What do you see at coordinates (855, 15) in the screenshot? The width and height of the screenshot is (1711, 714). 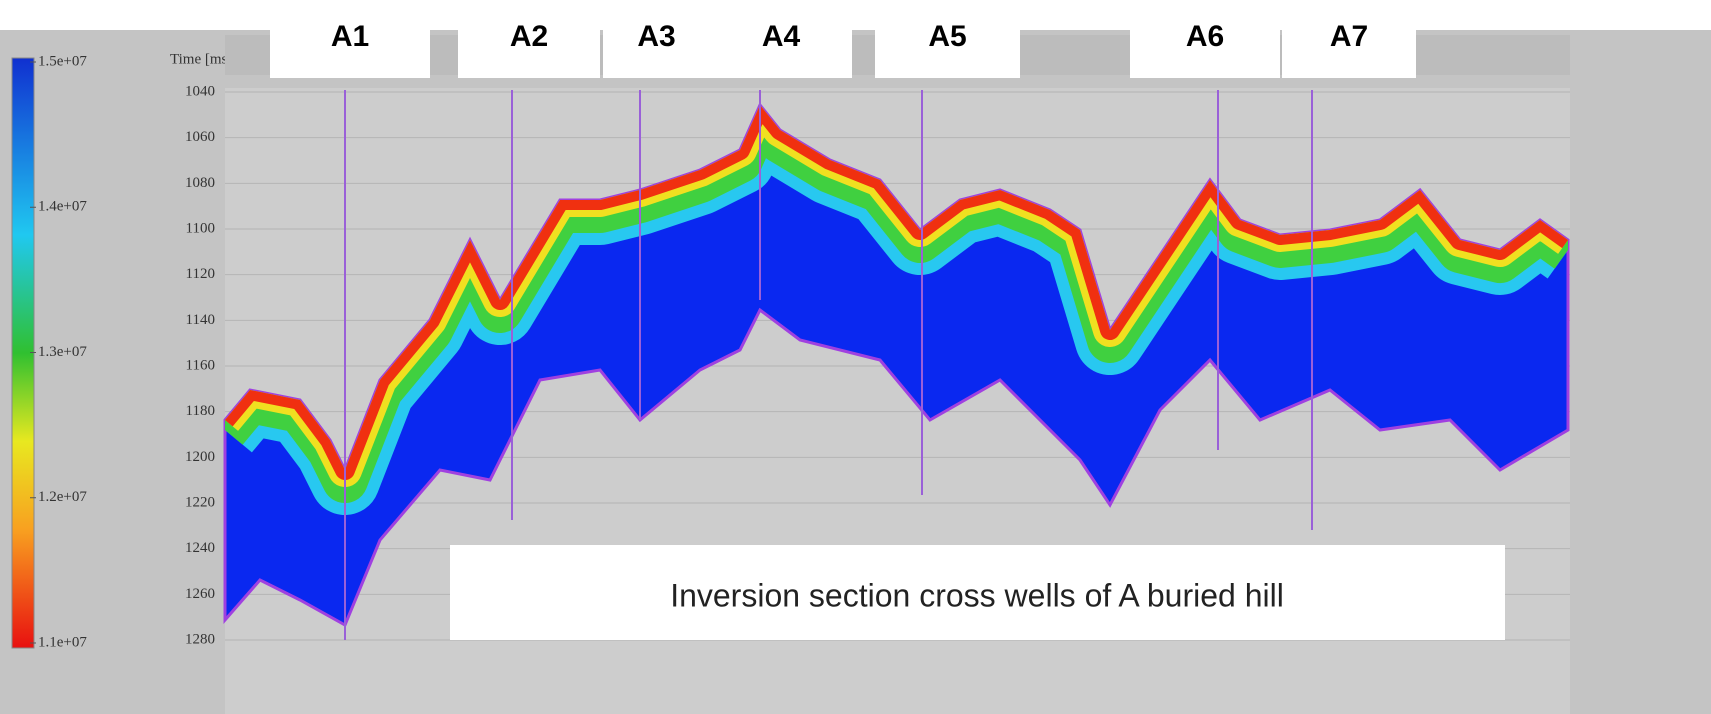 I see `header-strip` at bounding box center [855, 15].